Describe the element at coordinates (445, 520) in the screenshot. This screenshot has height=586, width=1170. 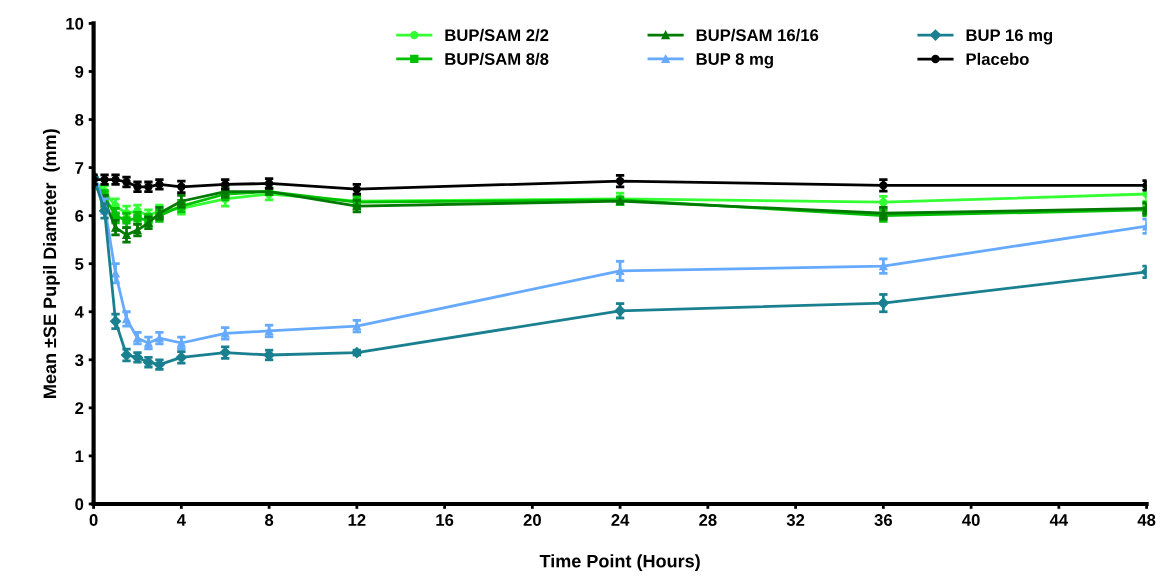
I see `x-tick-label: 16` at that location.